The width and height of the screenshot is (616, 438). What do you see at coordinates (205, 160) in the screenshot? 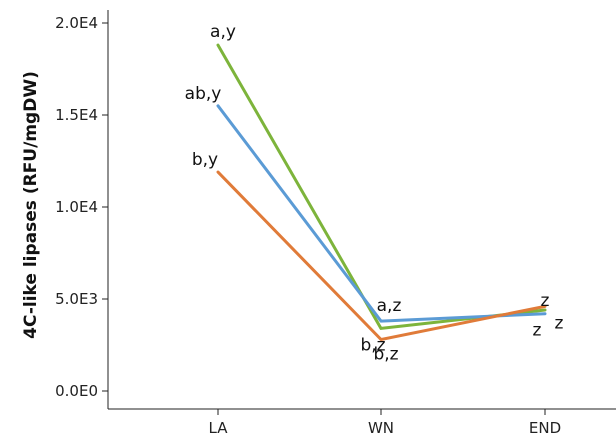
I see `point-label: b,y` at bounding box center [205, 160].